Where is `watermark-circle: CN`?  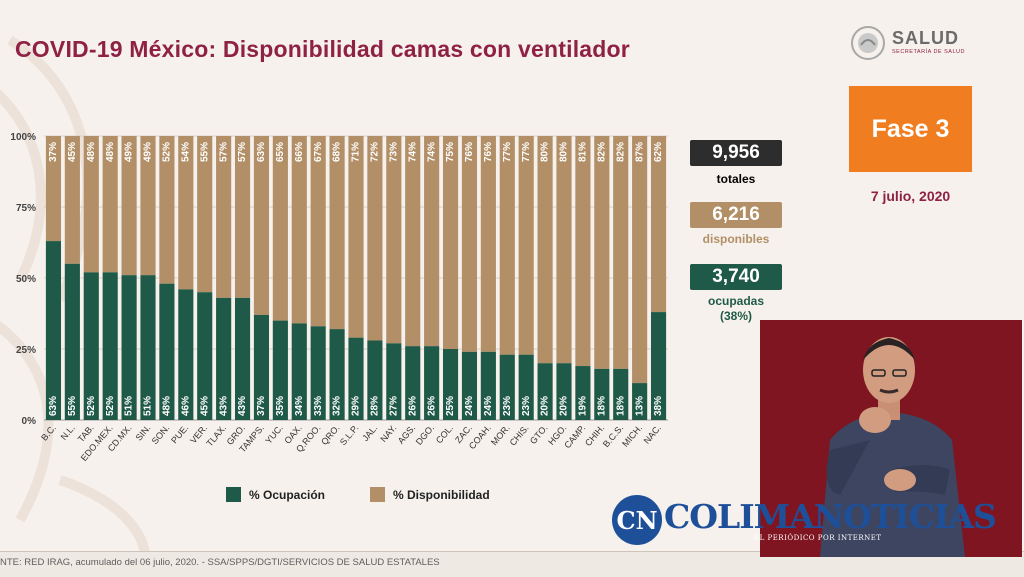 watermark-circle: CN is located at coordinates (637, 520).